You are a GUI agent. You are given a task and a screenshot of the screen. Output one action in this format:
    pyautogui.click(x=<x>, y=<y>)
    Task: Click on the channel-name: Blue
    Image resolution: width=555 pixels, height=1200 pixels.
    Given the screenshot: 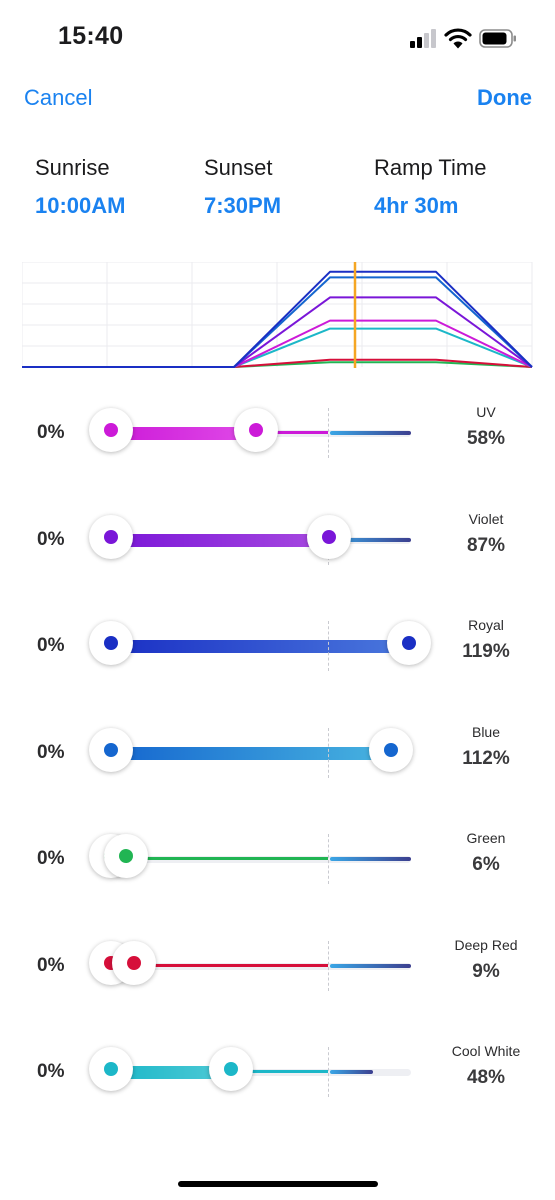 What is the action you would take?
    pyautogui.click(x=486, y=731)
    